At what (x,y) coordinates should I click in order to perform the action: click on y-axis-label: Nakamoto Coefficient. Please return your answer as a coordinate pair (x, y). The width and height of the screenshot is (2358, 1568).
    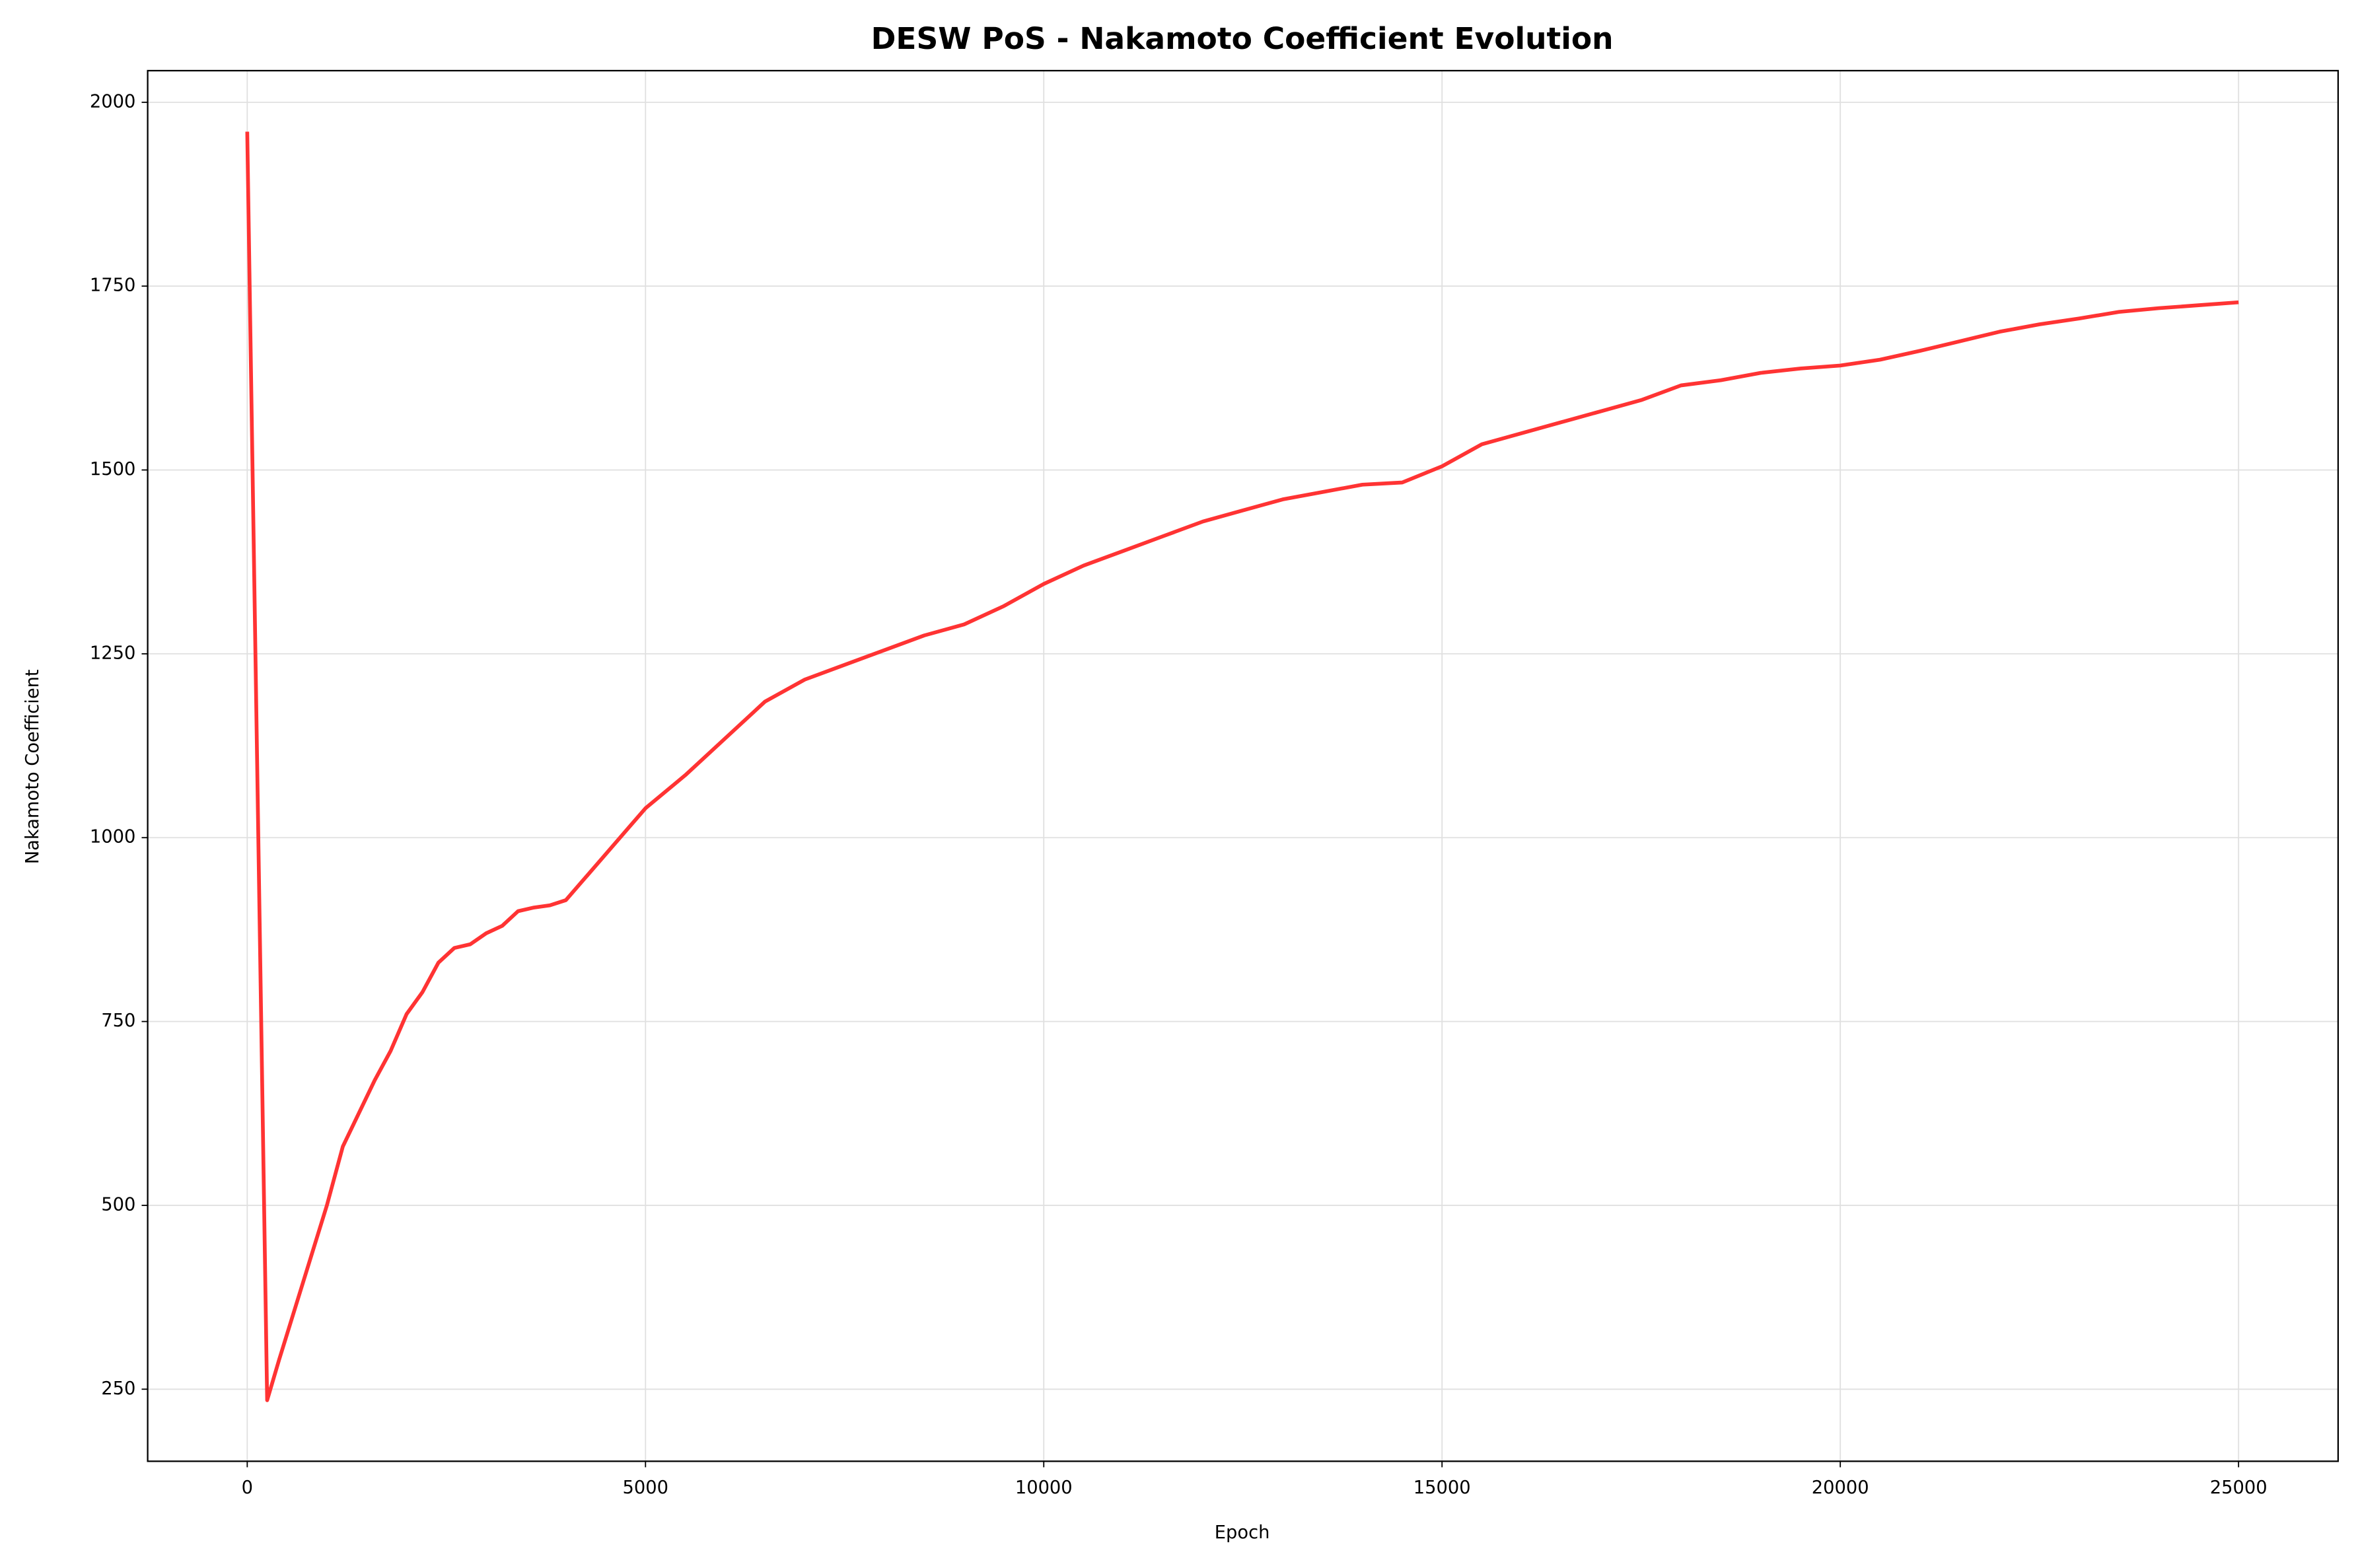
    Looking at the image, I should click on (32, 766).